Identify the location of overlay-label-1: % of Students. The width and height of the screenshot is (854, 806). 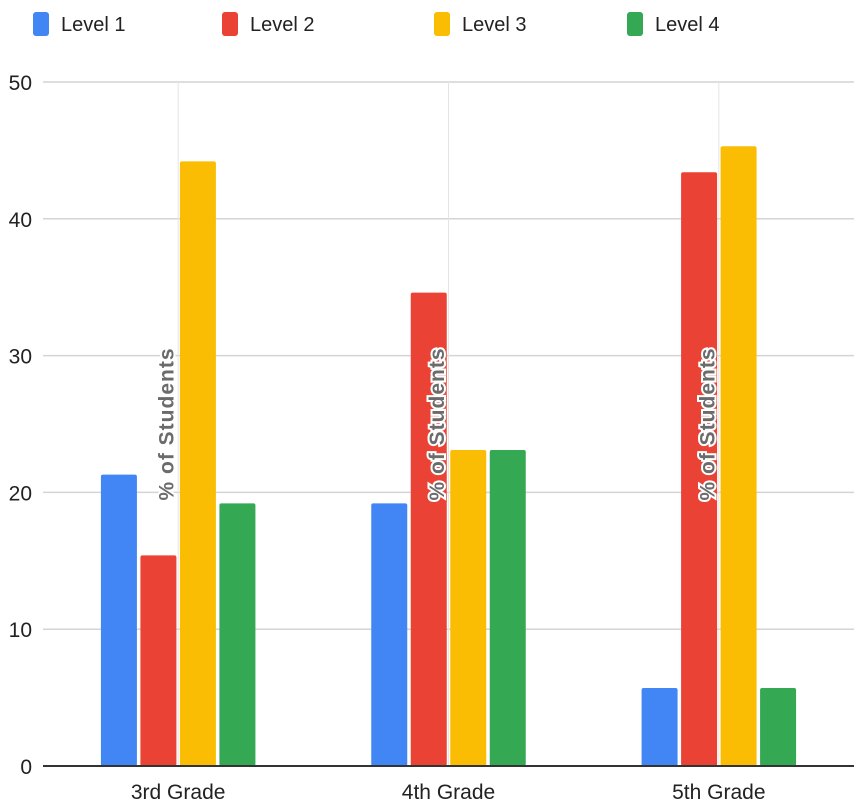
(167, 424).